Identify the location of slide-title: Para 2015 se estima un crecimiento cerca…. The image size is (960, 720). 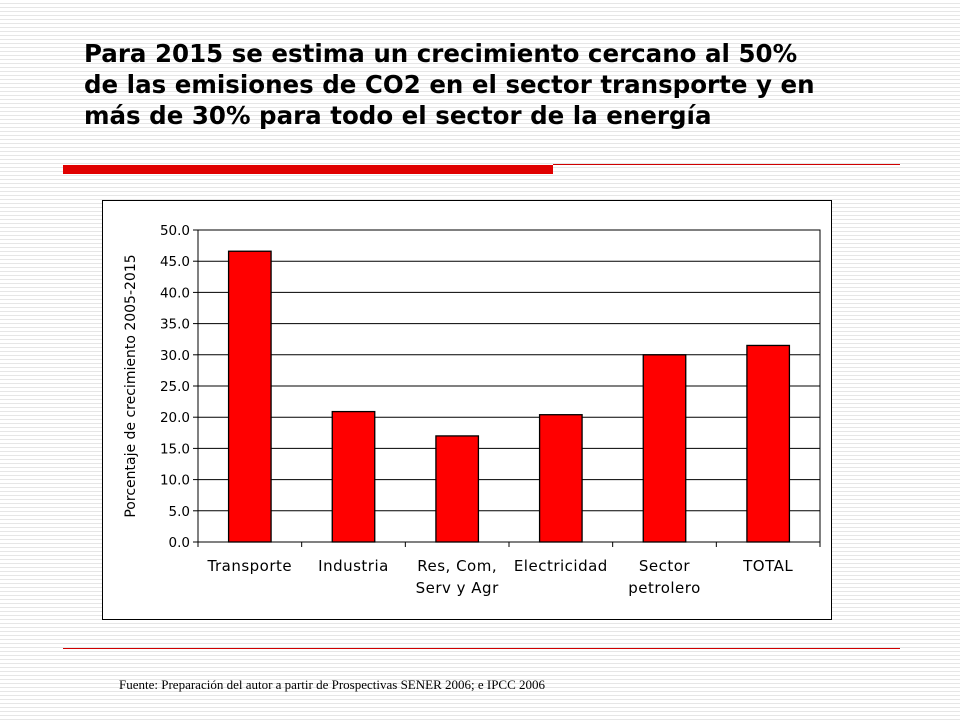
(494, 84).